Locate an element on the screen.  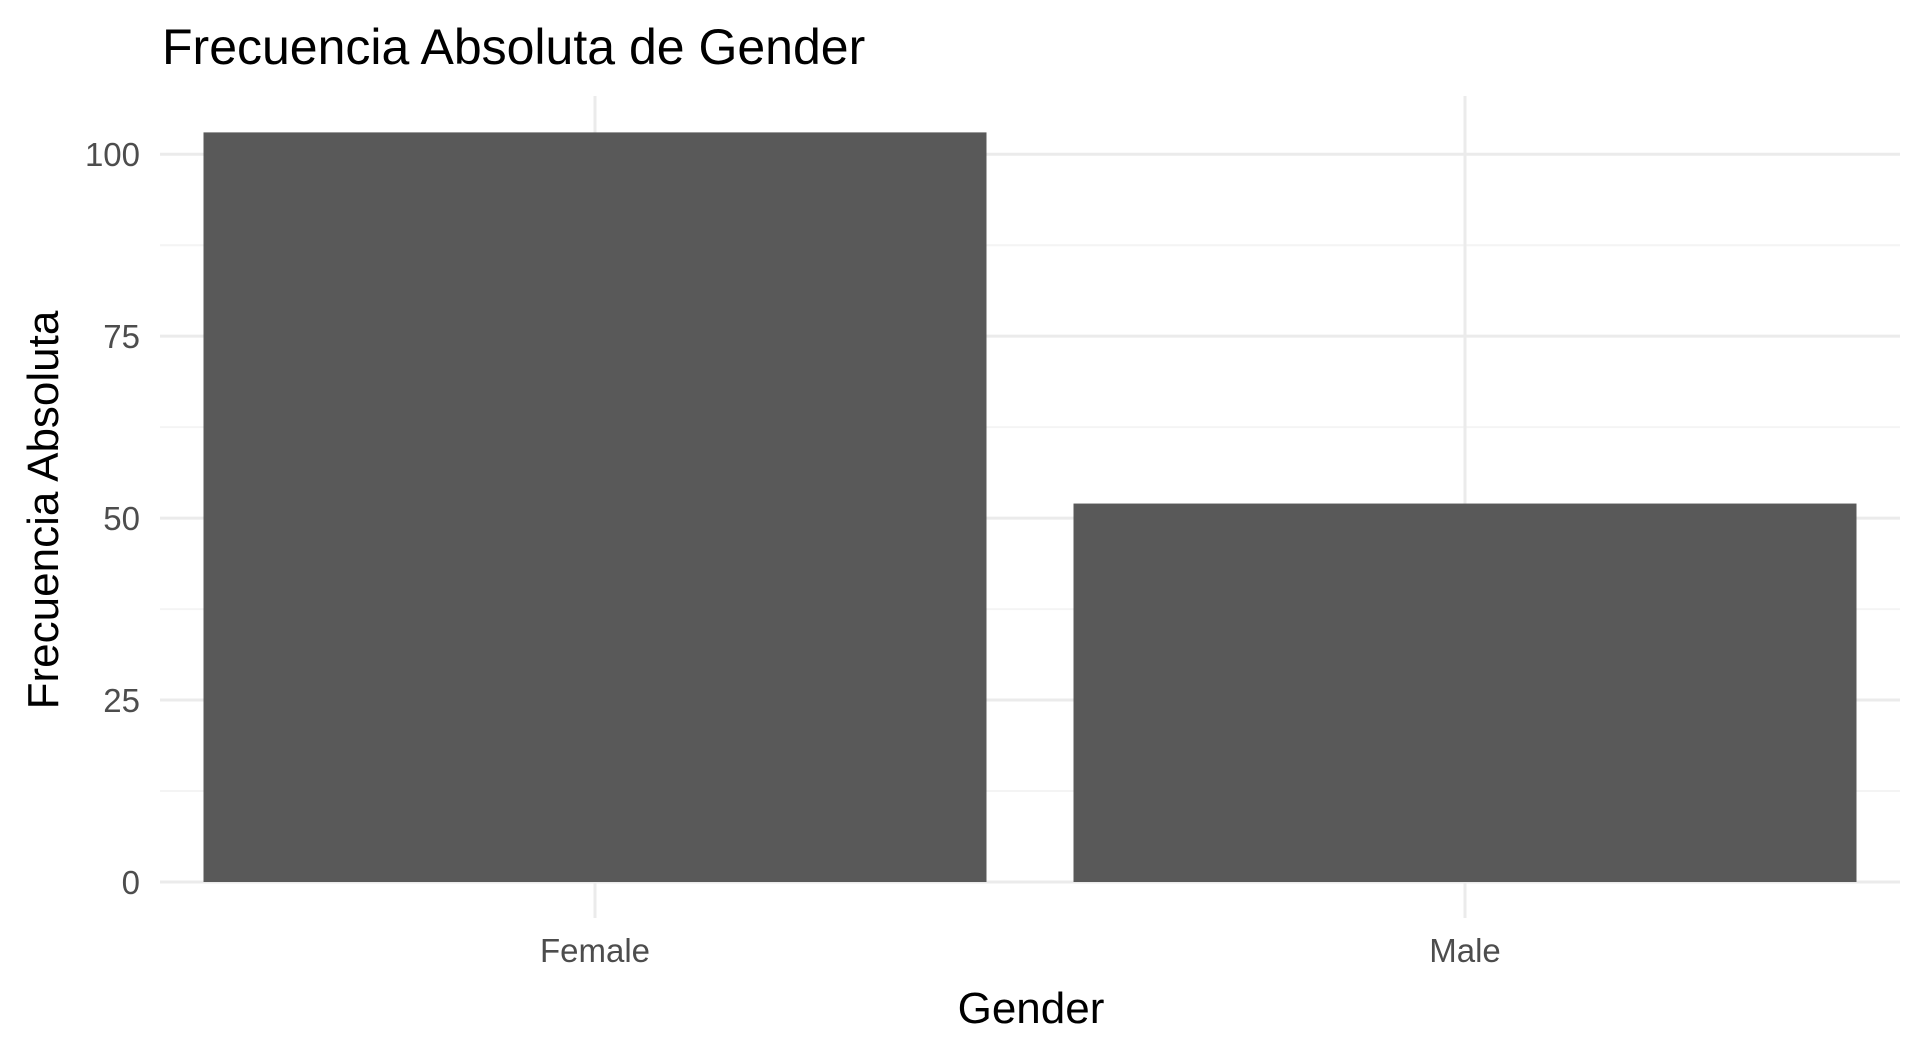
bar-male is located at coordinates (1465, 692).